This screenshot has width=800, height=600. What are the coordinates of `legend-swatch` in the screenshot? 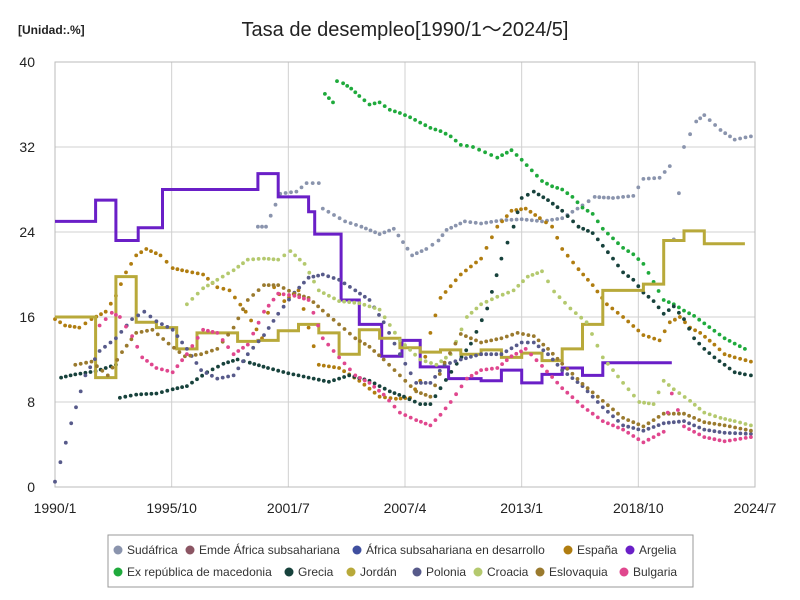 It's located at (630, 550).